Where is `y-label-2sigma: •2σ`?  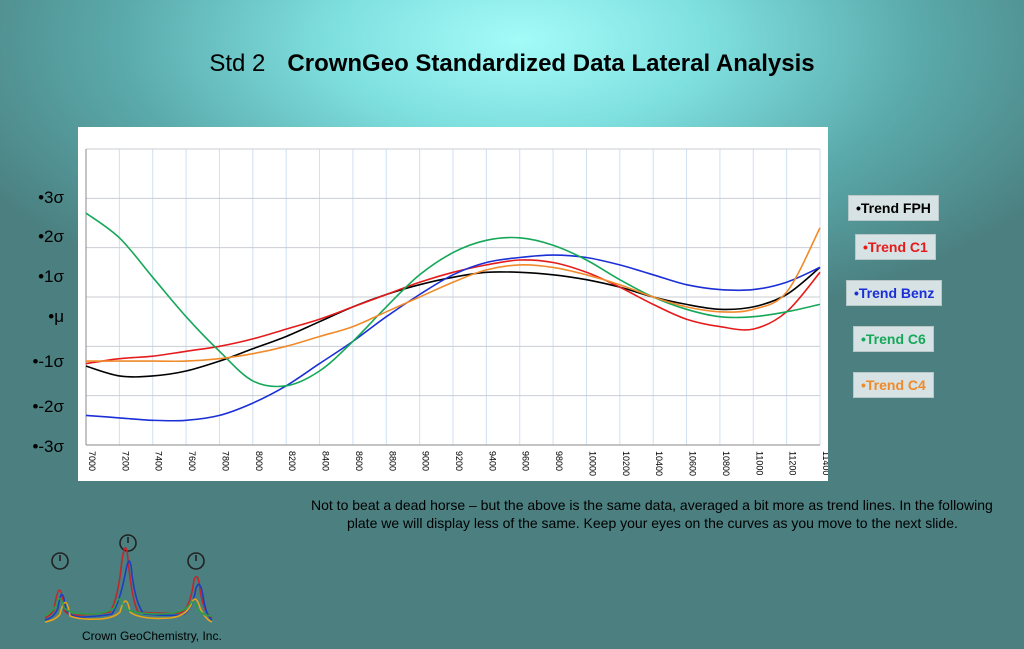
y-label-2sigma: •2σ is located at coordinates (51, 236).